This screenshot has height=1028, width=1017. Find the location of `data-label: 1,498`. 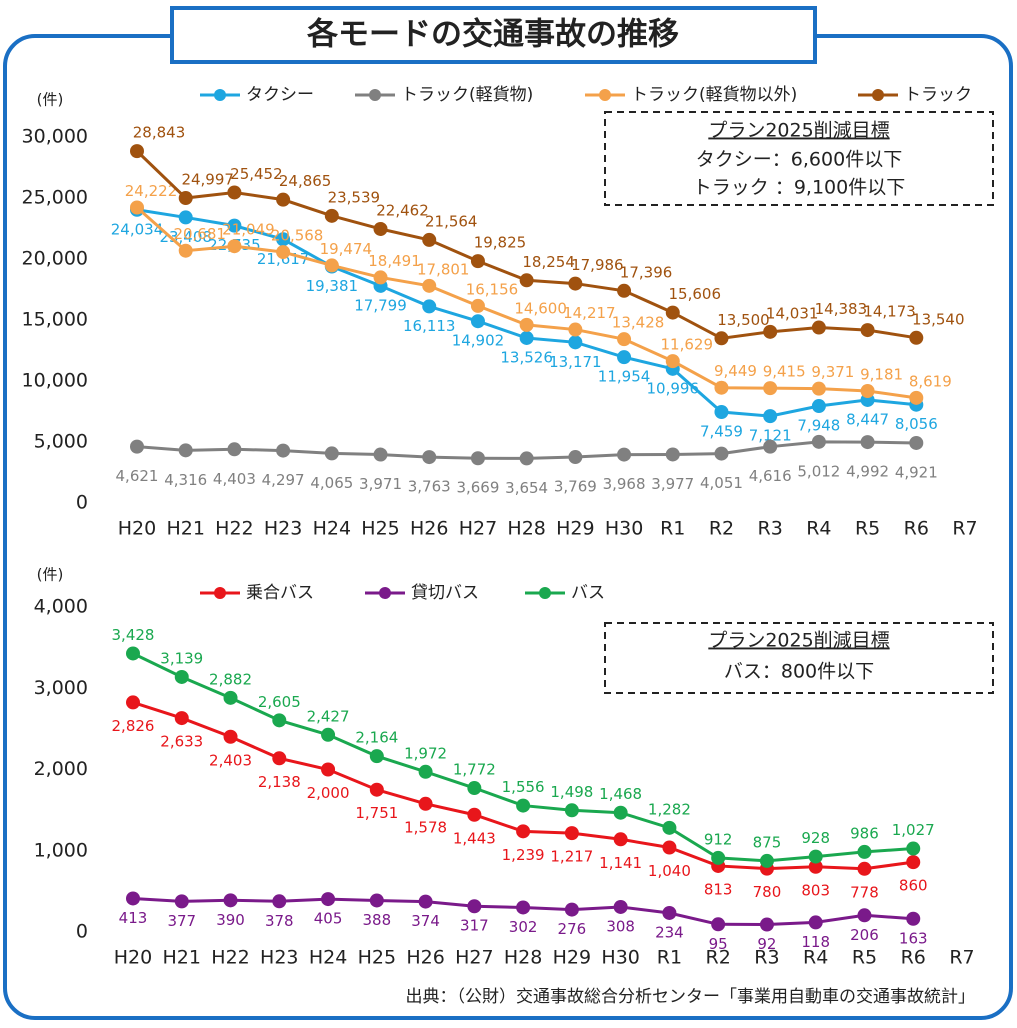

data-label: 1,498 is located at coordinates (571, 792).